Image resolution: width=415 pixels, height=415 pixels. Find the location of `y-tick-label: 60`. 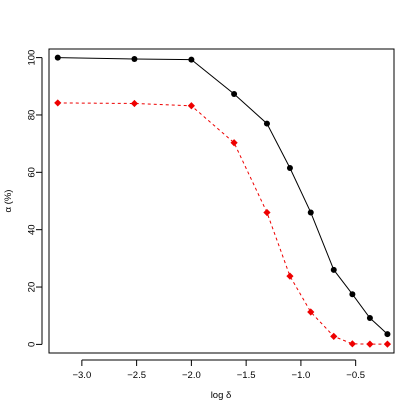

y-tick-label: 60 is located at coordinates (32, 172).